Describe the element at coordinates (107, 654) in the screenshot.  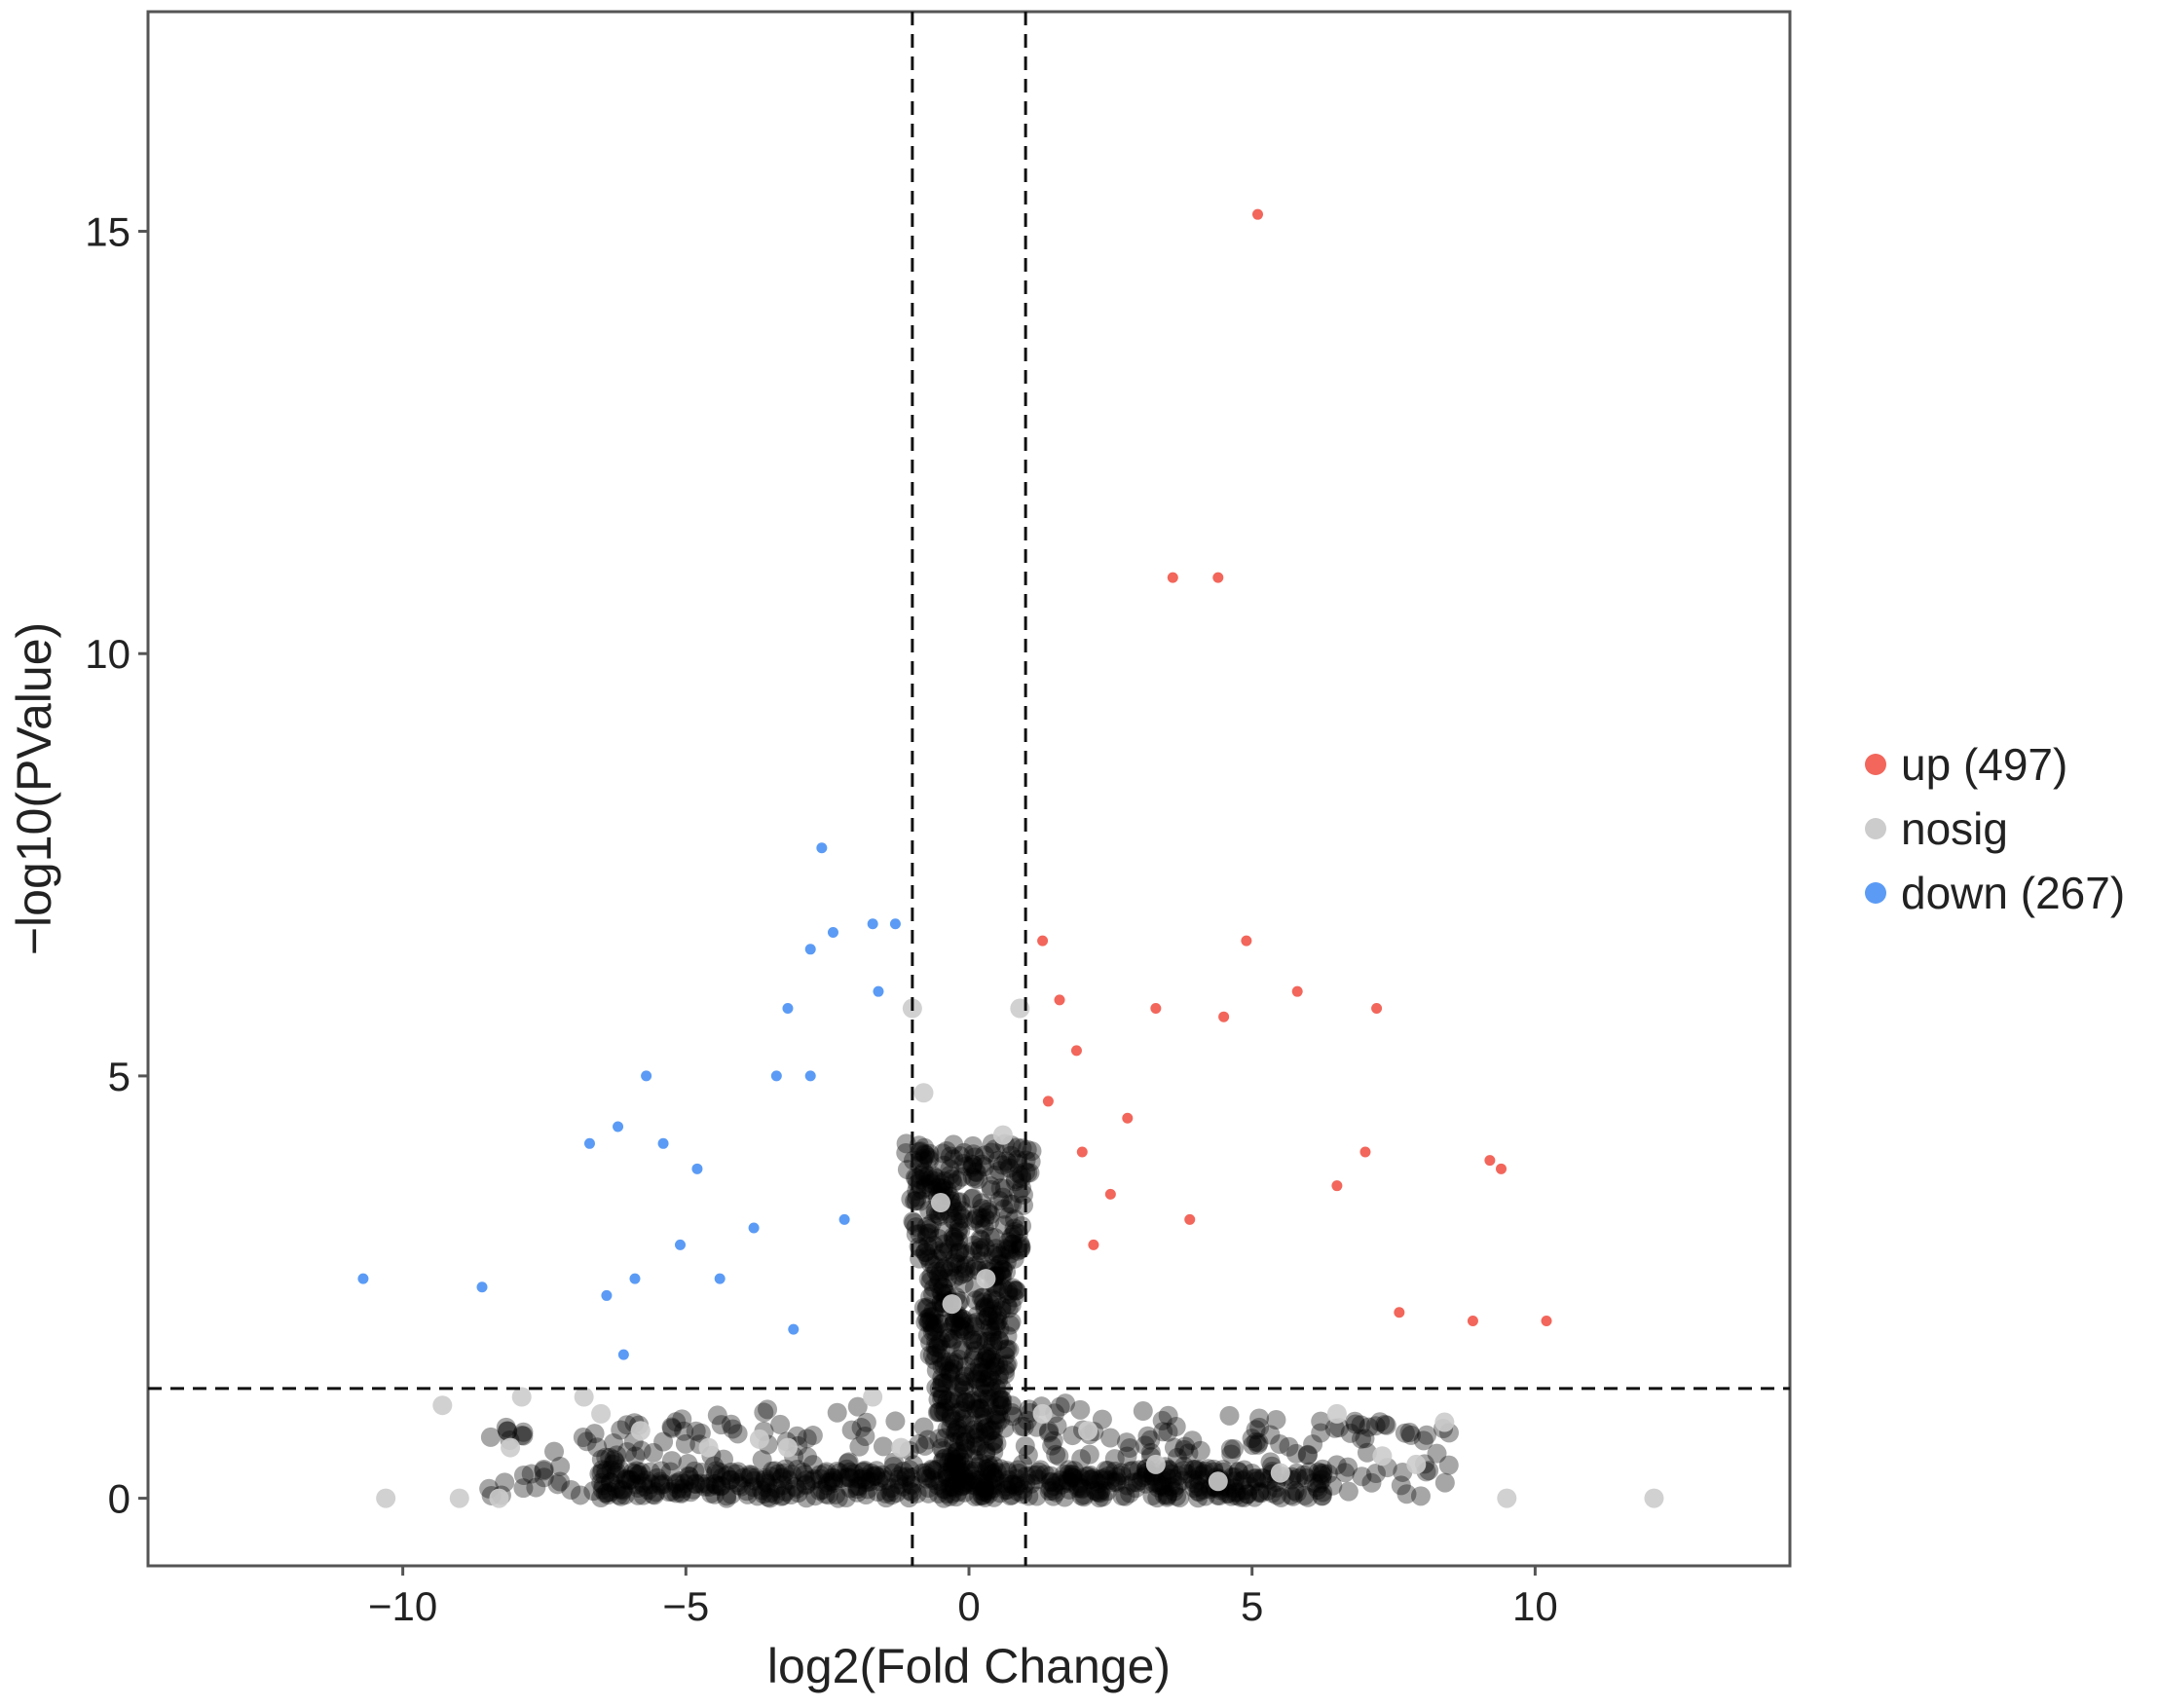
I see `y-tick-label: 10` at that location.